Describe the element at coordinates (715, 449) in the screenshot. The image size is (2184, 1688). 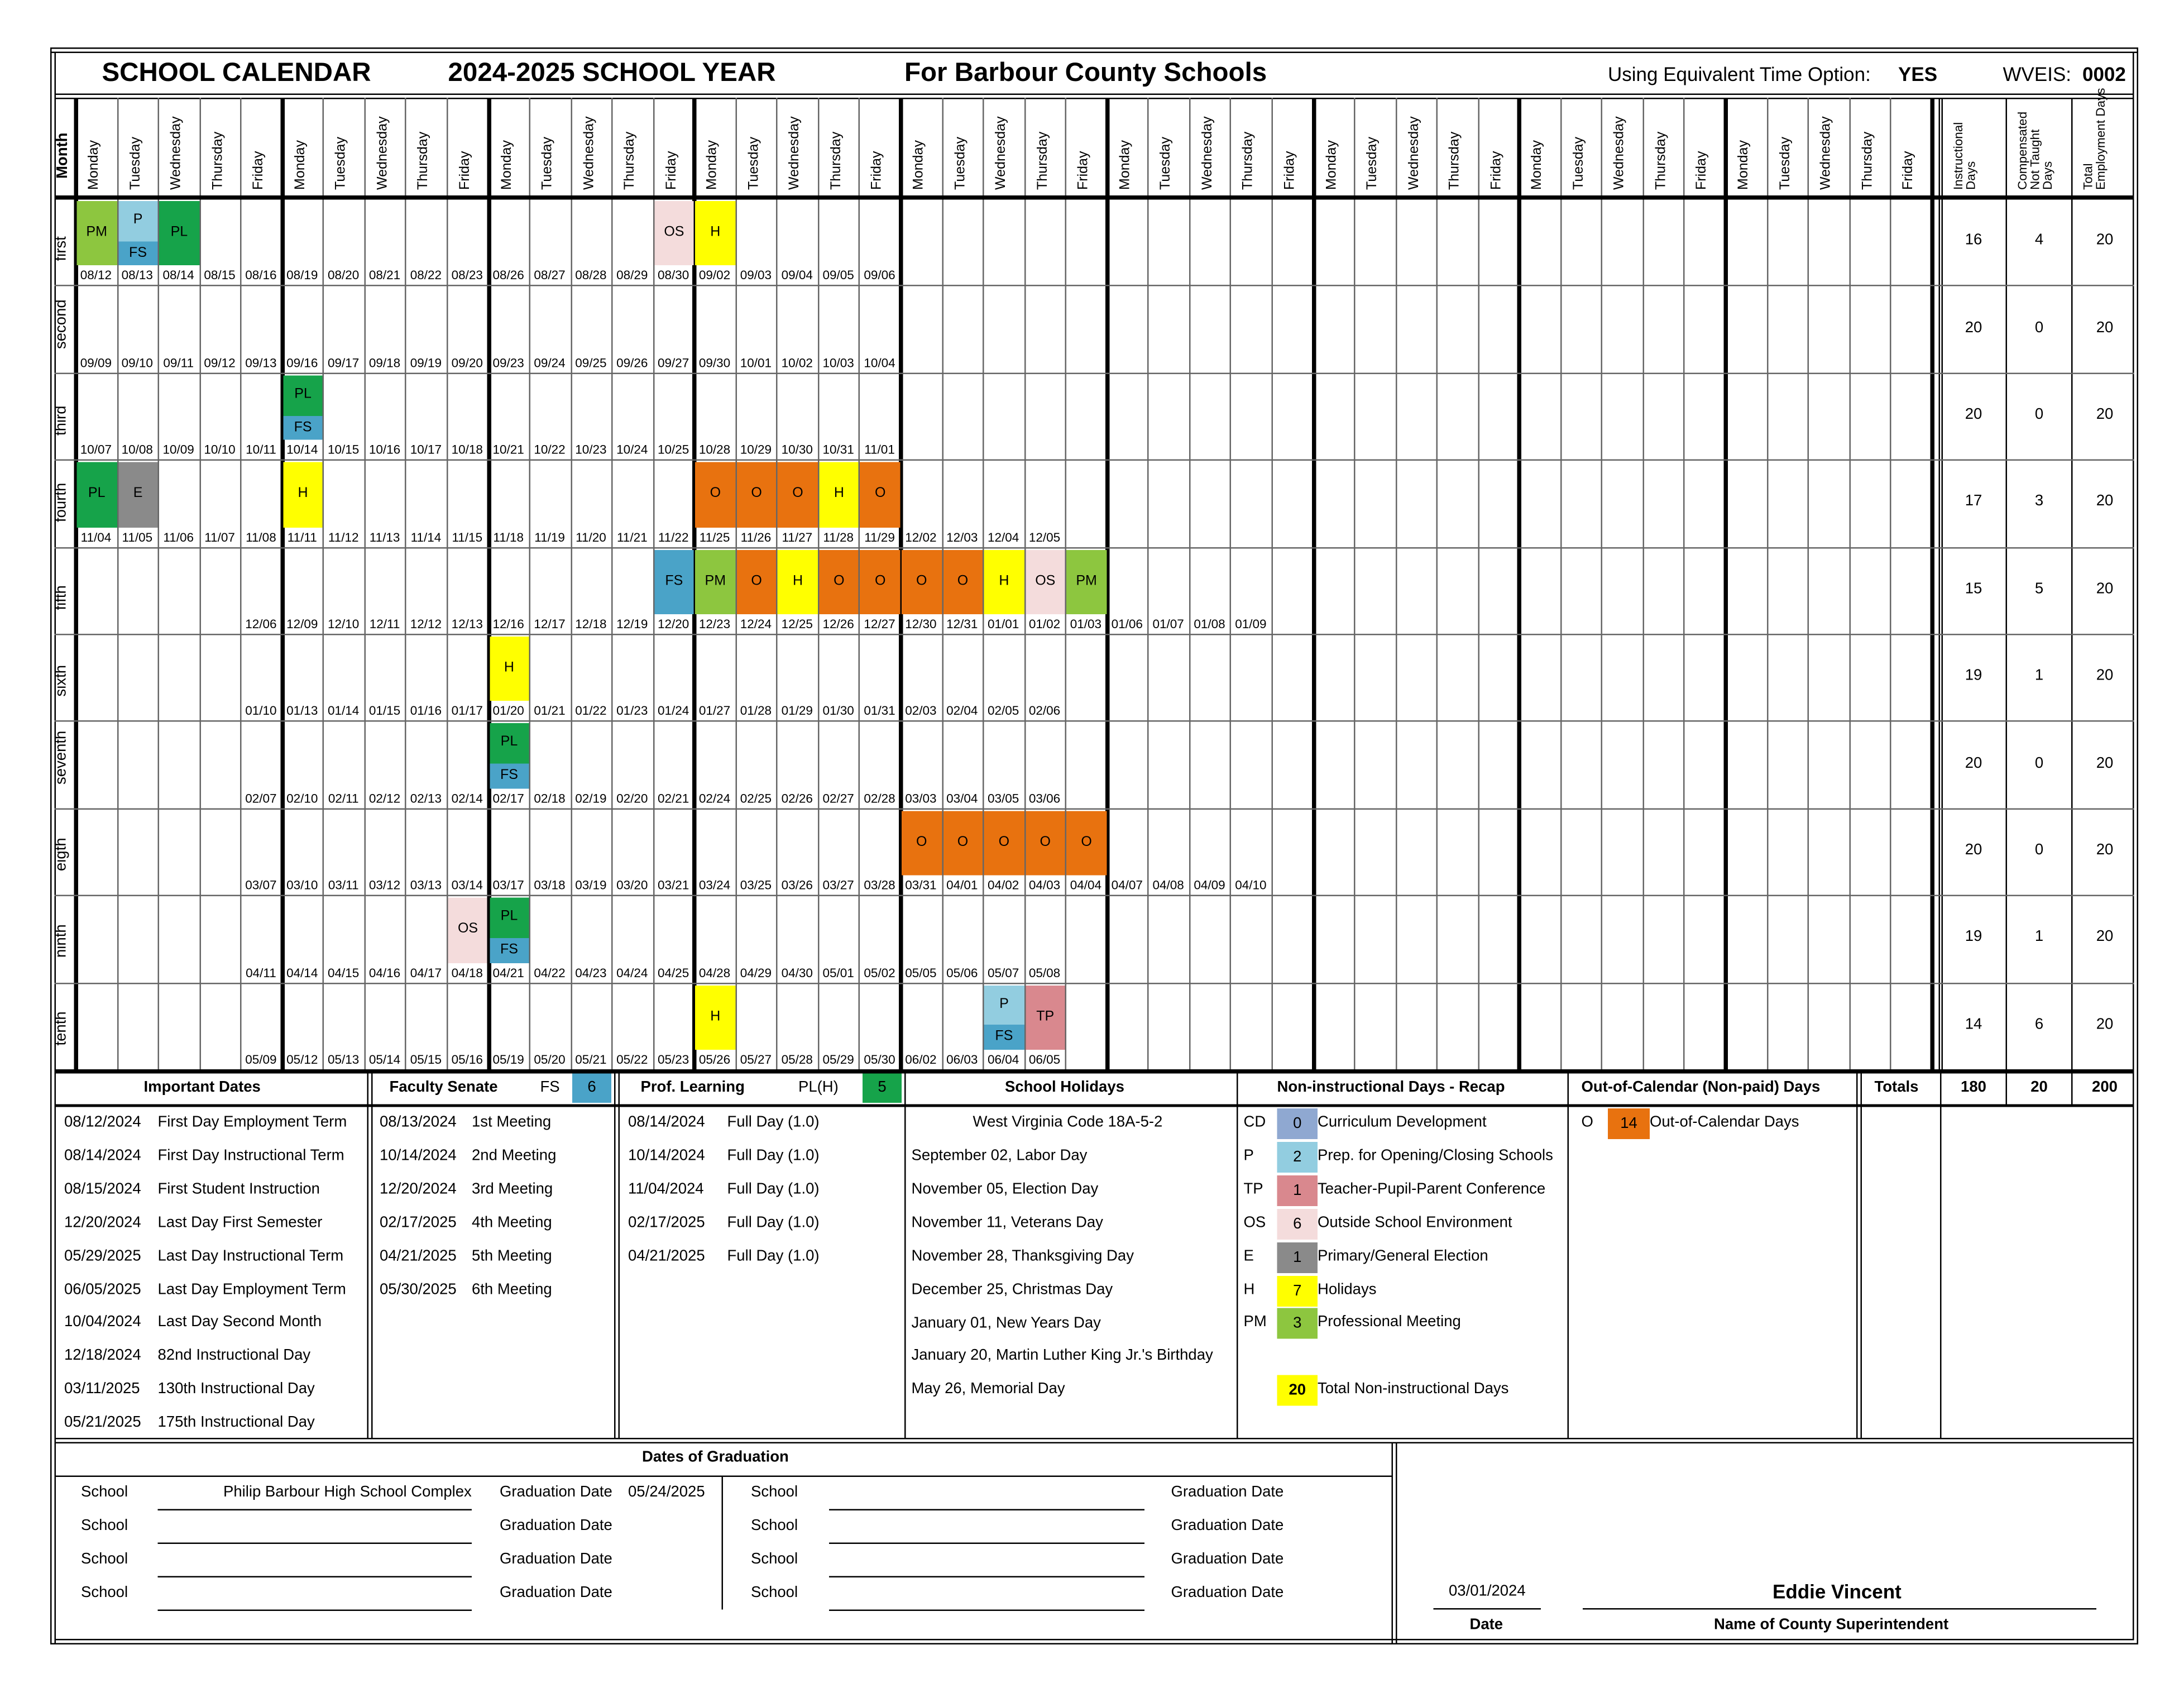
I see `calendar-date: 10/28` at that location.